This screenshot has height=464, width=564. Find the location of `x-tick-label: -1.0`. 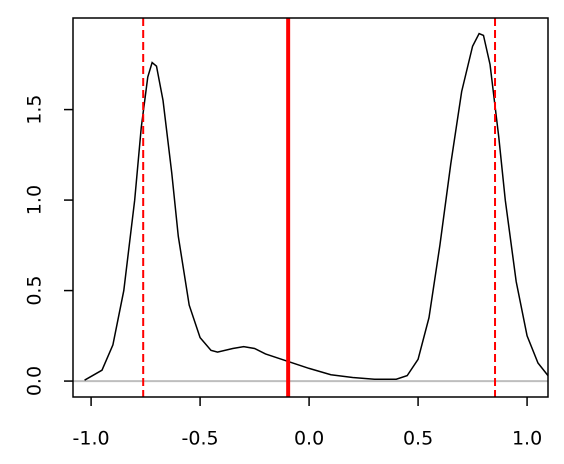

x-tick-label: -1.0 is located at coordinates (91, 439).